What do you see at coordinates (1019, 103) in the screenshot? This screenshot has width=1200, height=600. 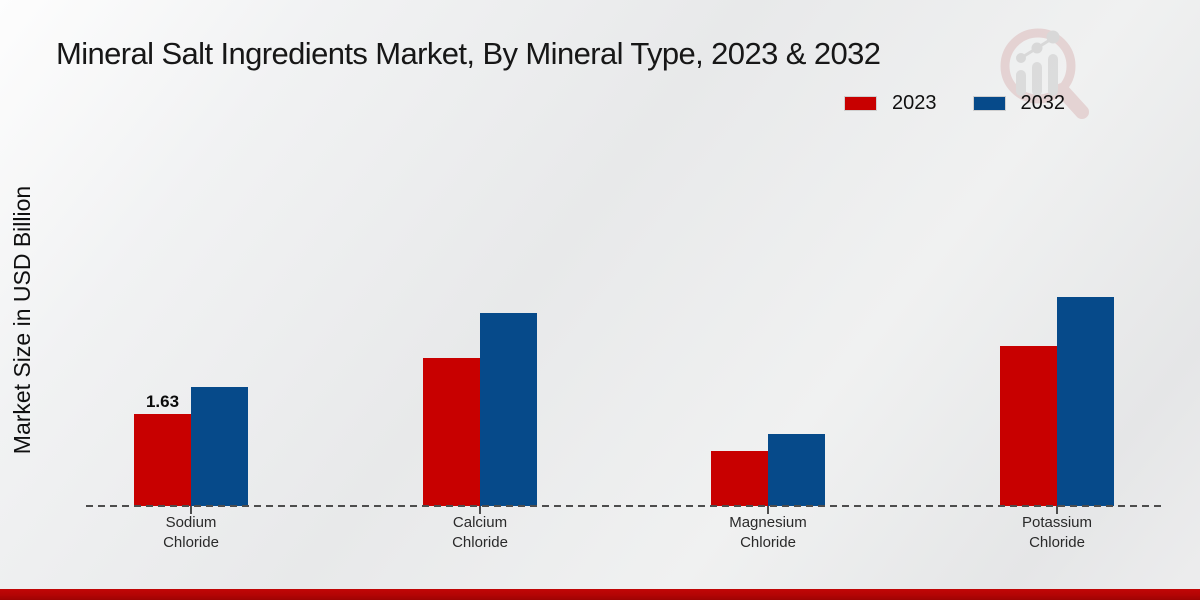 I see `legend-item-2032: 2032` at bounding box center [1019, 103].